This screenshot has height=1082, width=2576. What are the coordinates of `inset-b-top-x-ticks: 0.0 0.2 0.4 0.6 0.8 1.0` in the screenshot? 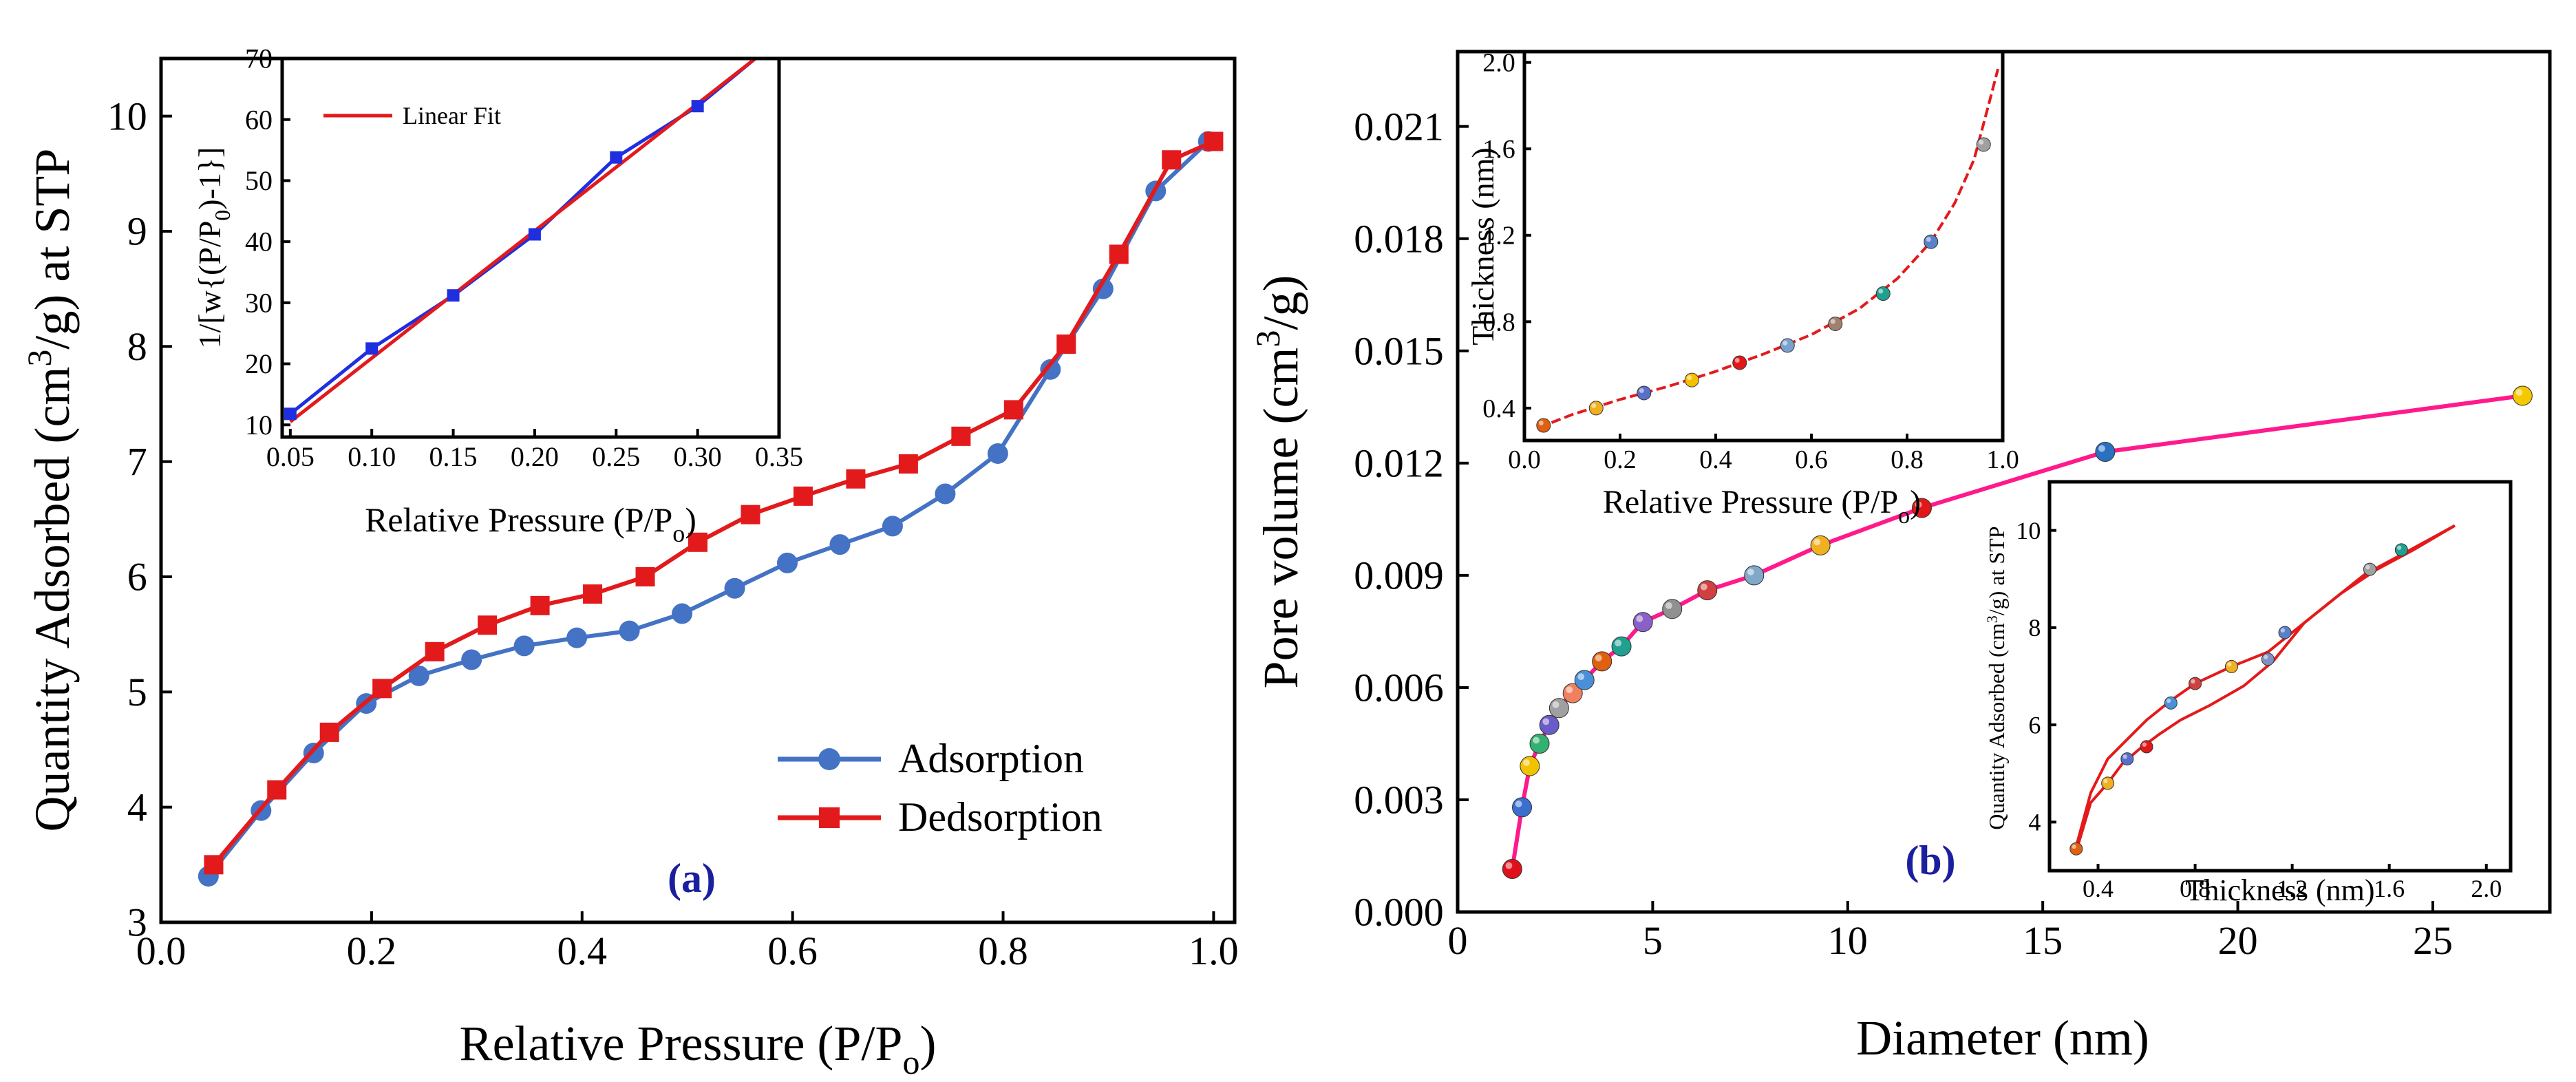 It's located at (1763, 454).